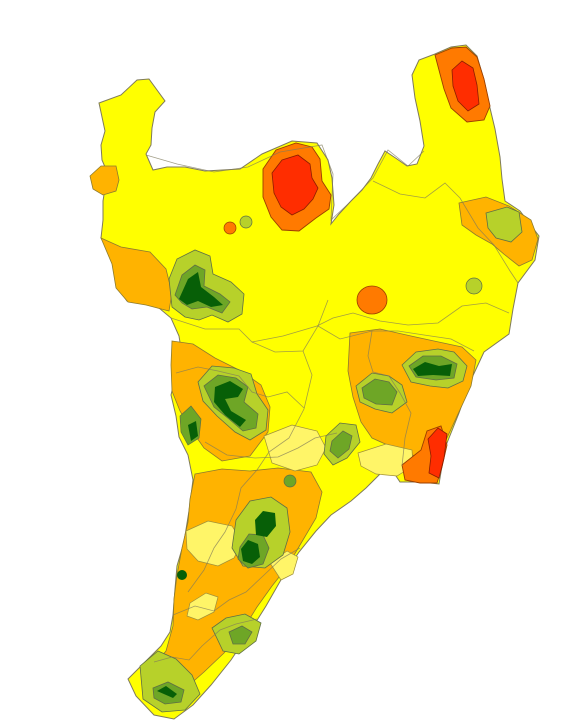 The width and height of the screenshot is (568, 726). What do you see at coordinates (214, 543) in the screenshot?
I see `map-zone-south-light` at bounding box center [214, 543].